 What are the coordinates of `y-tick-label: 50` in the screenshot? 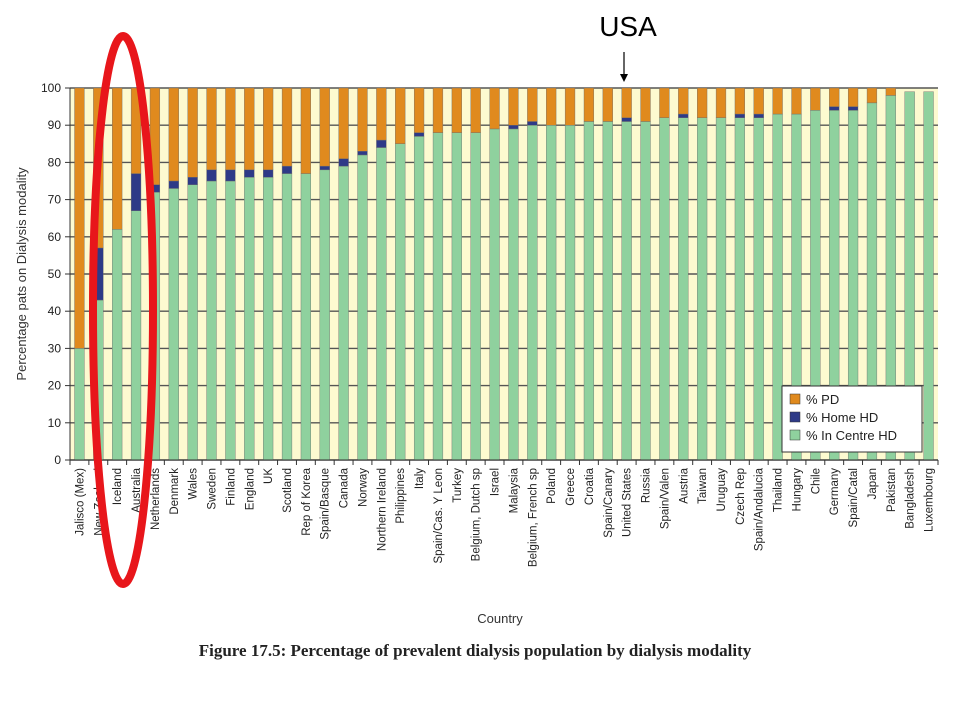 It's located at (55, 274).